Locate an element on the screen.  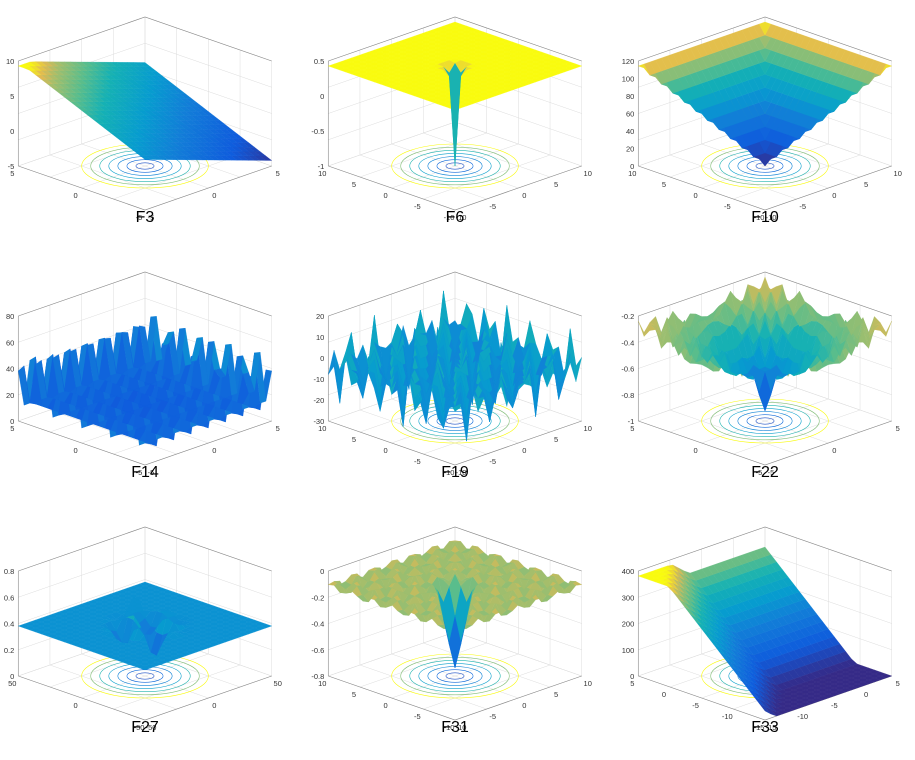
plot-panel-f14: 80 60 40 20 0 5 0 -5 -5 0 5 F14 is located at coordinates (143, 373).